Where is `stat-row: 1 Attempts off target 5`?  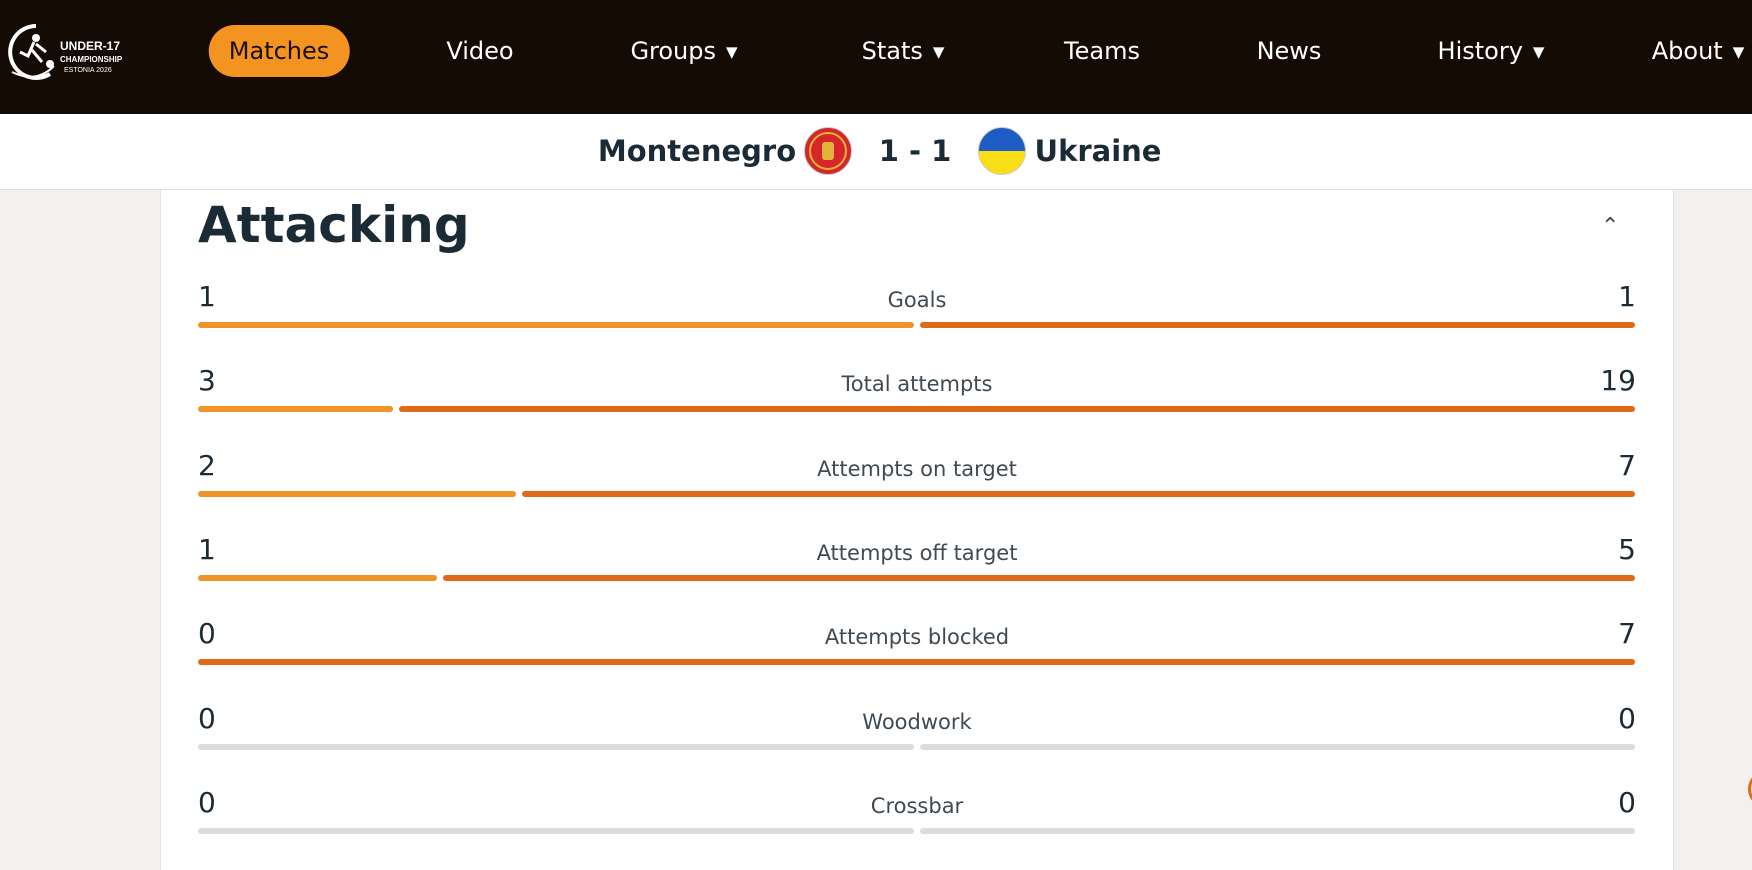
stat-row: 1 Attempts off target 5 is located at coordinates (917, 575).